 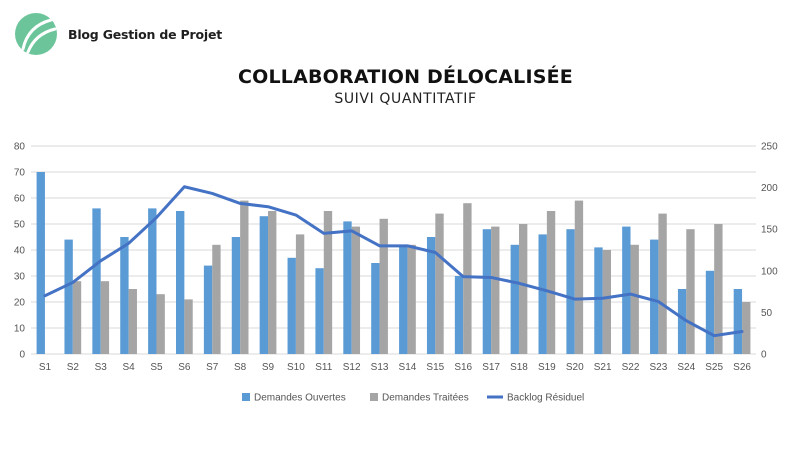 What do you see at coordinates (769, 230) in the screenshot?
I see `y2-tick-label: 150` at bounding box center [769, 230].